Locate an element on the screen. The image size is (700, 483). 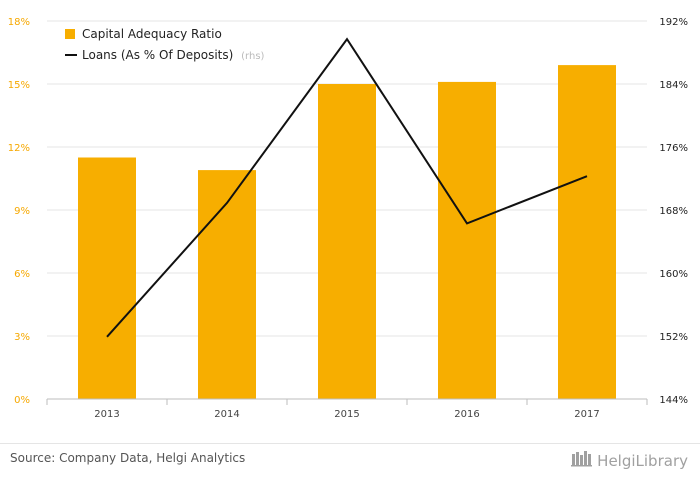
x-tick-label: 2013 is located at coordinates (106, 414).